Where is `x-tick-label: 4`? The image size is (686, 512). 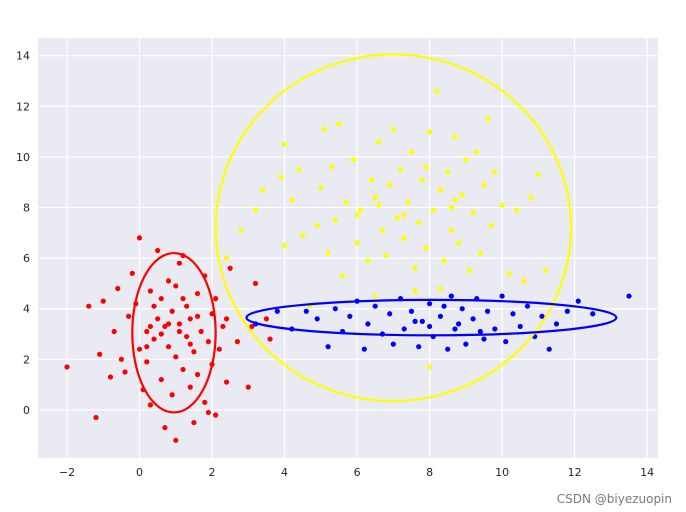 x-tick-label: 4 is located at coordinates (284, 472).